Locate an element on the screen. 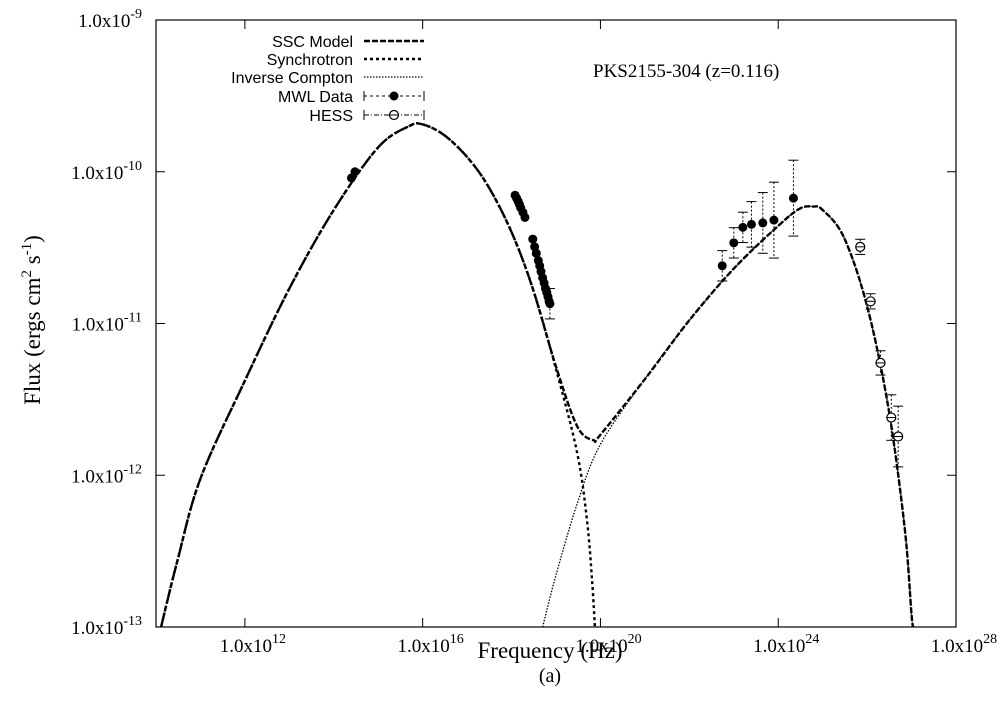 This screenshot has width=1005, height=717. y-axis-title: Flux (ergs cm2 s-1) is located at coordinates (32, 320).